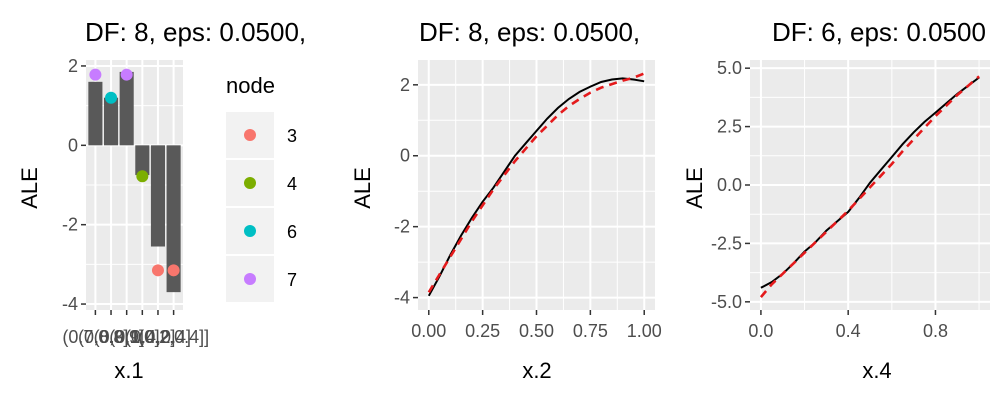  I want to click on panel-x2-ylabel: ALE, so click(362, 188).